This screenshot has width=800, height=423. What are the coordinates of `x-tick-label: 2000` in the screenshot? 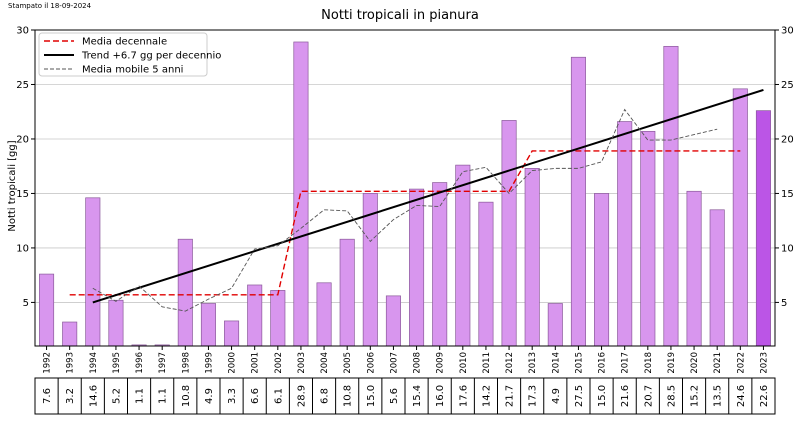 It's located at (233, 363).